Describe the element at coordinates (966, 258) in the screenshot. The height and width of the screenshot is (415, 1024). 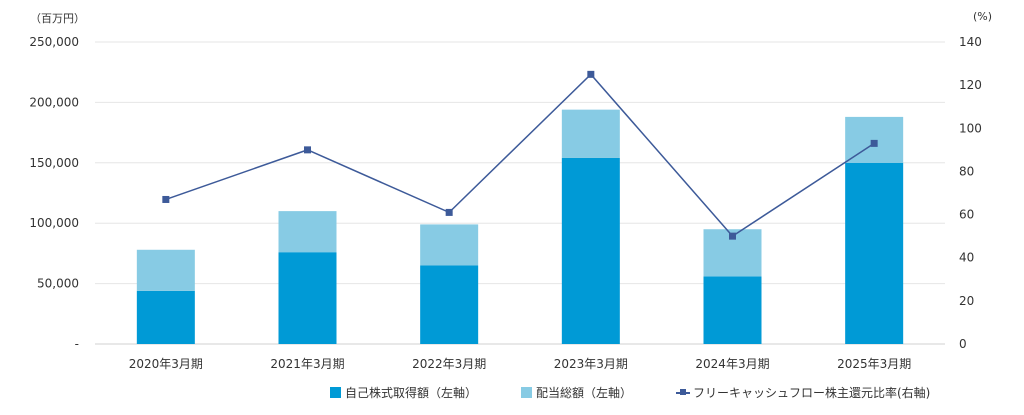
I see `right-tick-label: 40` at that location.